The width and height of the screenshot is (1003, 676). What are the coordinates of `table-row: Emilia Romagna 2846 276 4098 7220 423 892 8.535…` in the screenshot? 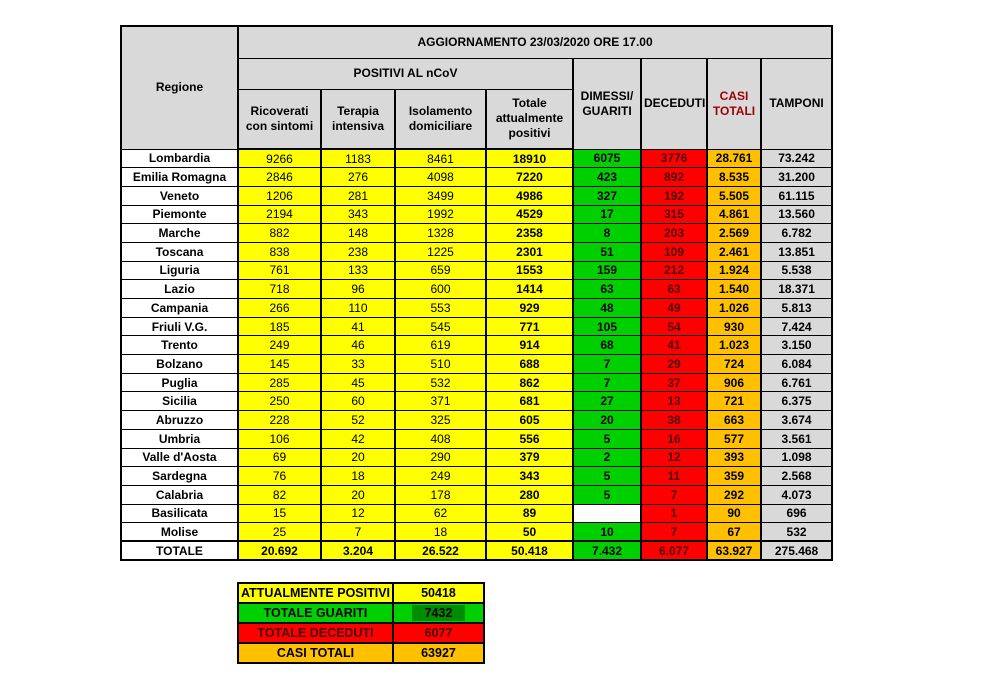 It's located at (477, 177).